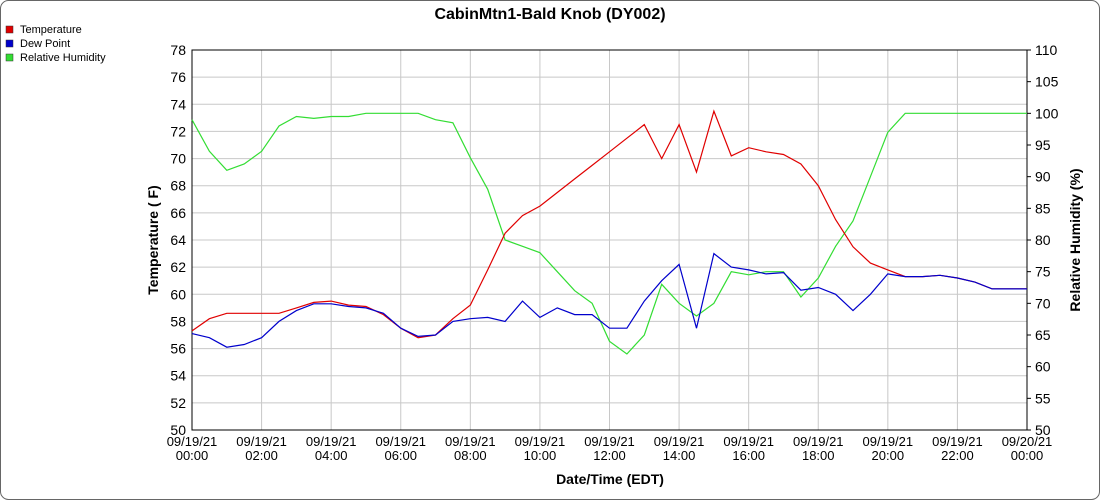 This screenshot has width=1100, height=500. What do you see at coordinates (1047, 113) in the screenshot?
I see `y2-tick-label: 100` at bounding box center [1047, 113].